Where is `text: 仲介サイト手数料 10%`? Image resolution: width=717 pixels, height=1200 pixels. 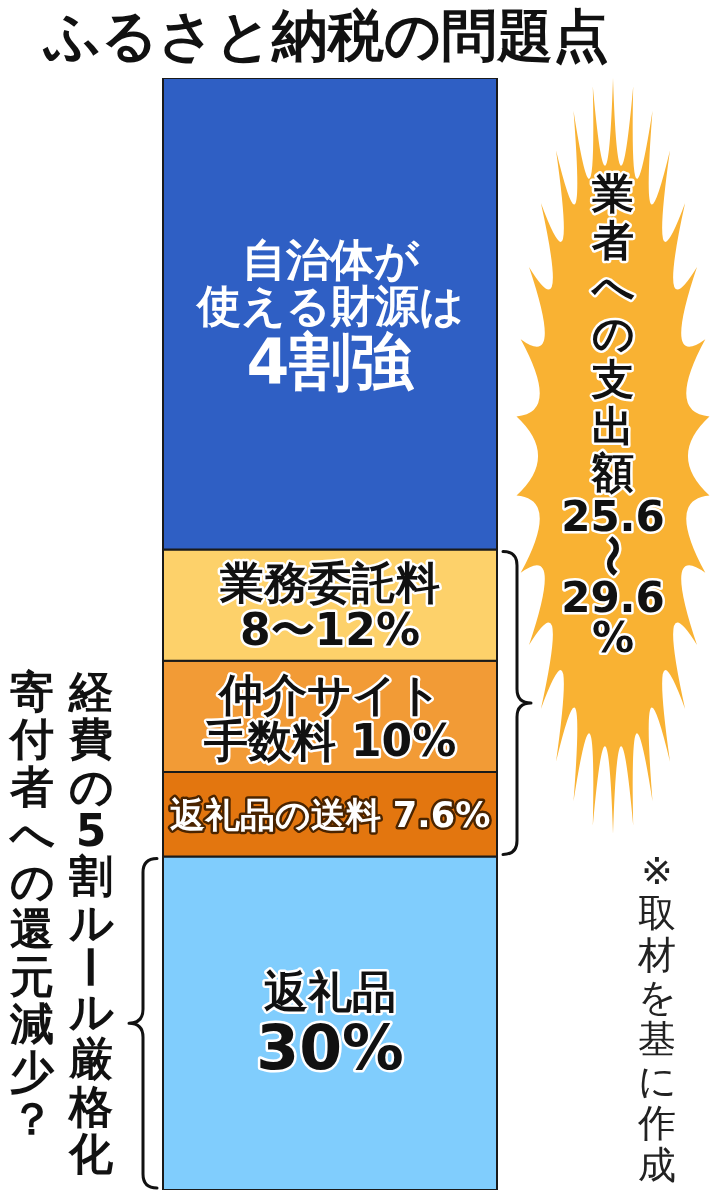
text: 仲介サイト手数料 10% is located at coordinates (330, 717).